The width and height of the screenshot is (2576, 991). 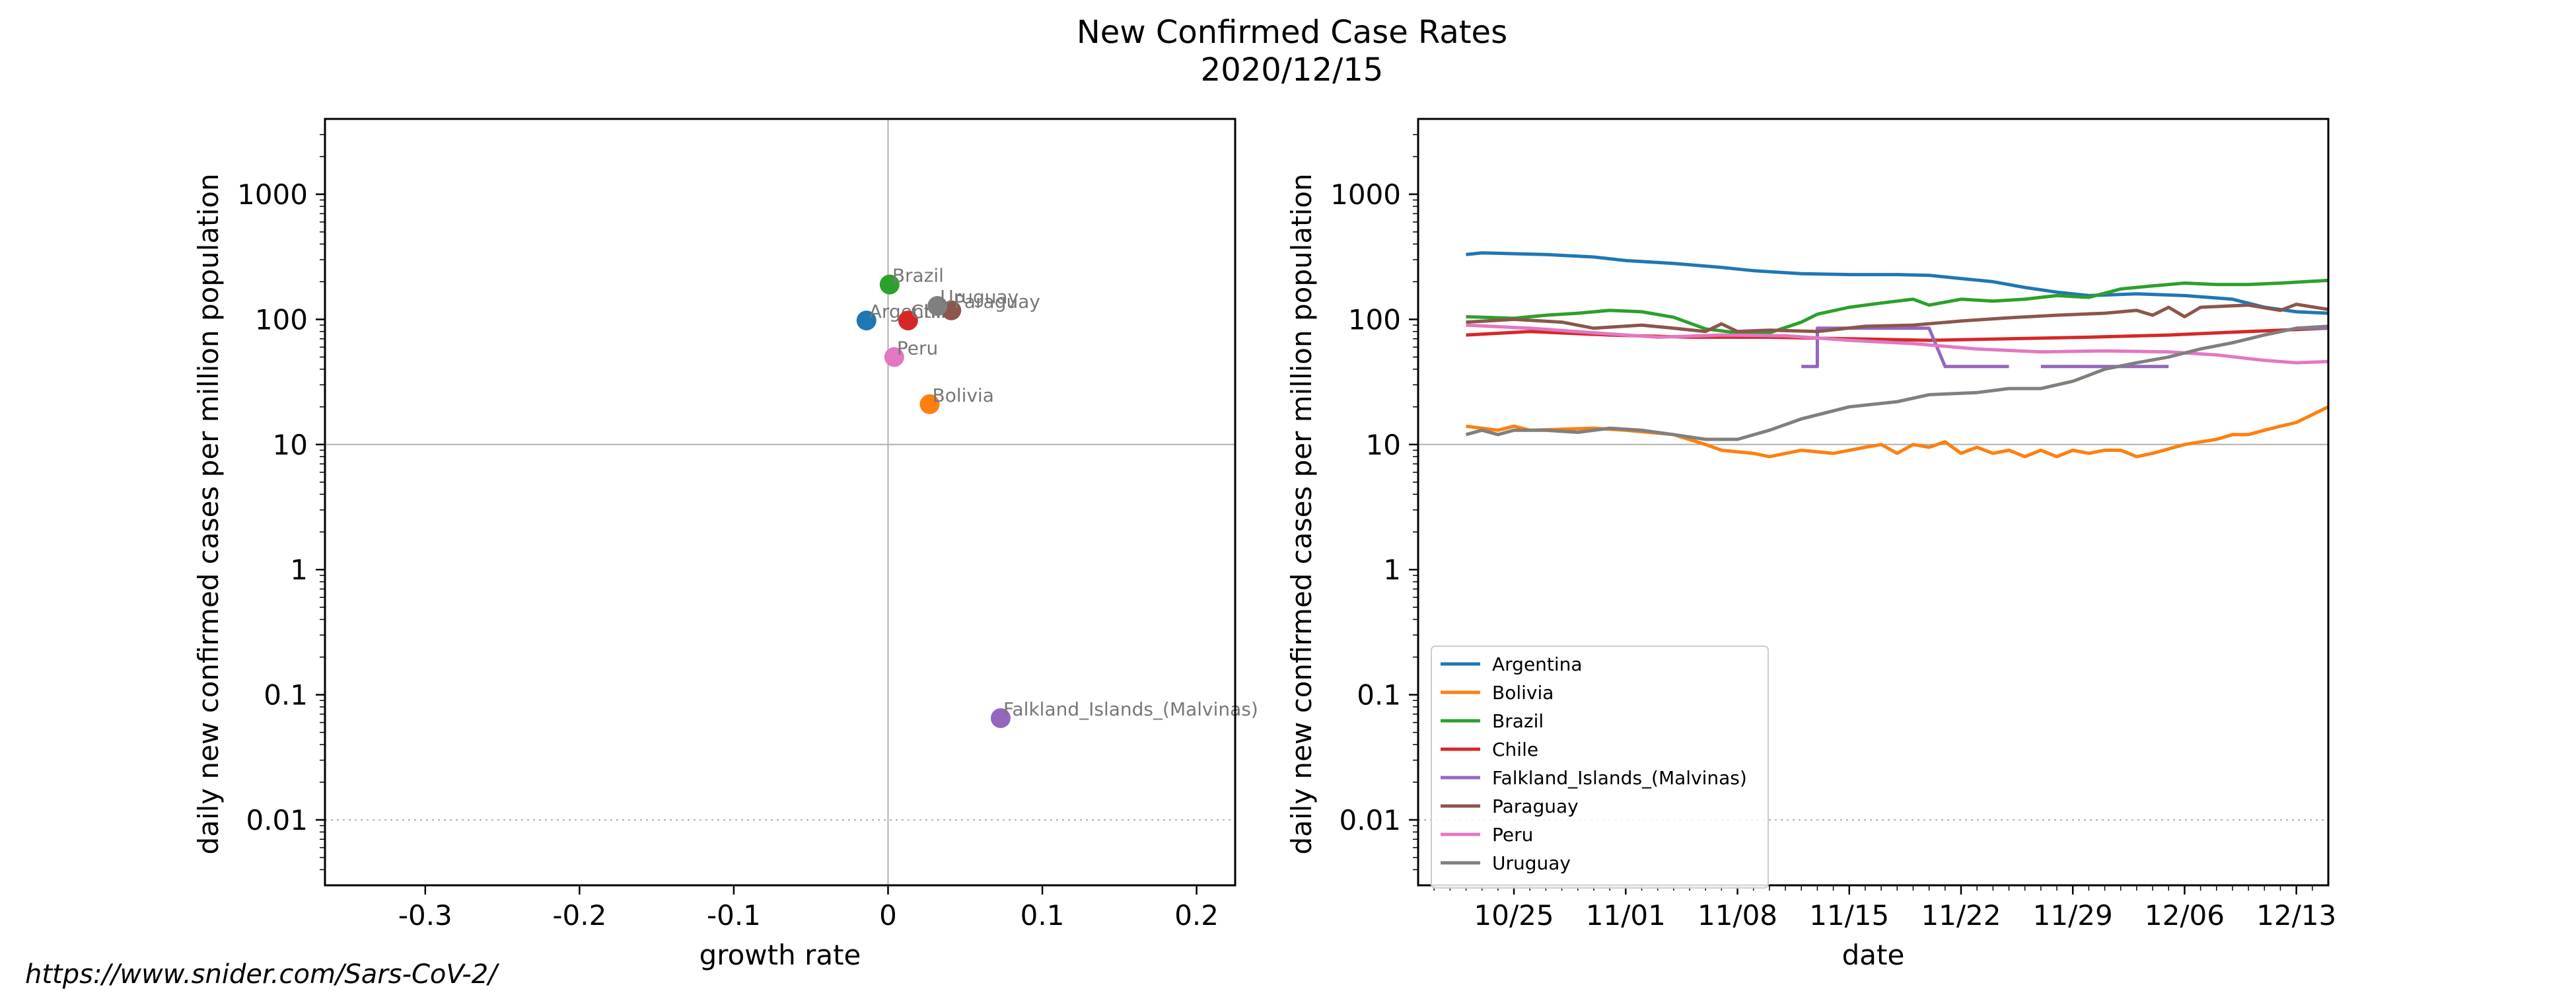 I want to click on x-tick-label: 11/29, so click(x=2073, y=915).